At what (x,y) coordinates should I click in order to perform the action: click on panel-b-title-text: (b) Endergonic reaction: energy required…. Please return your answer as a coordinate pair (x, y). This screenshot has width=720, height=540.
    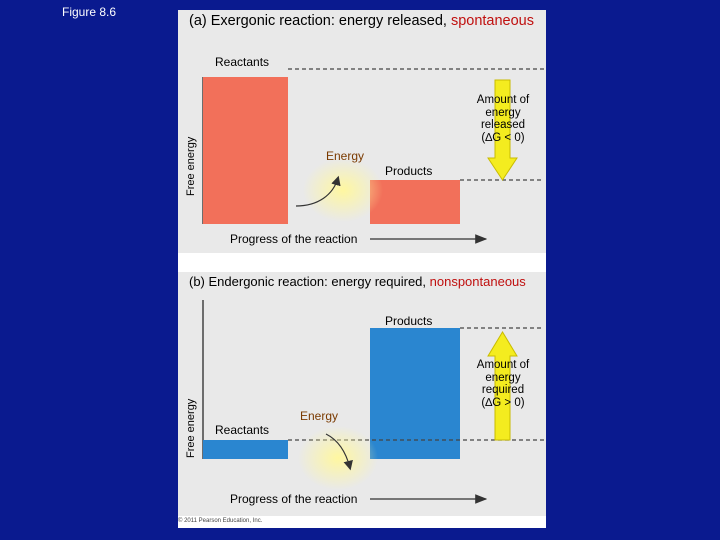
    Looking at the image, I should click on (309, 281).